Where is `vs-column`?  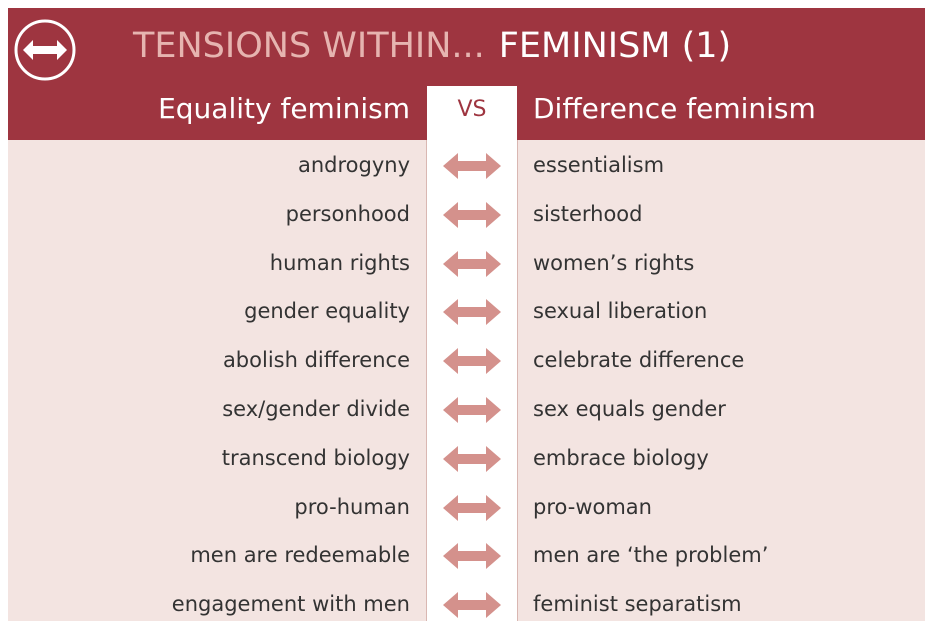 vs-column is located at coordinates (472, 353).